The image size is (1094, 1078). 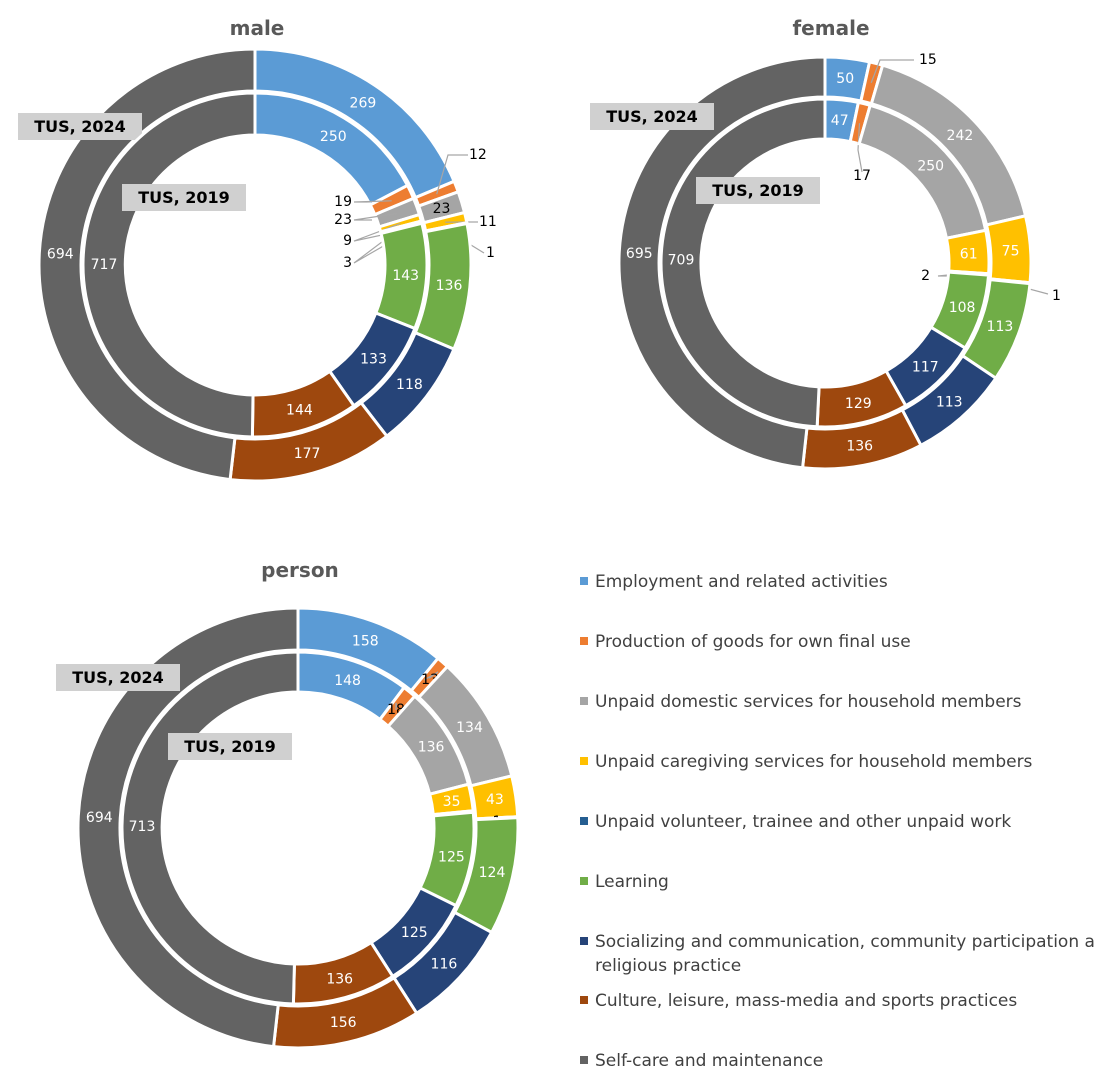 What do you see at coordinates (840, 121) in the screenshot?
I see `data-label-female-inner-employment: 47` at bounding box center [840, 121].